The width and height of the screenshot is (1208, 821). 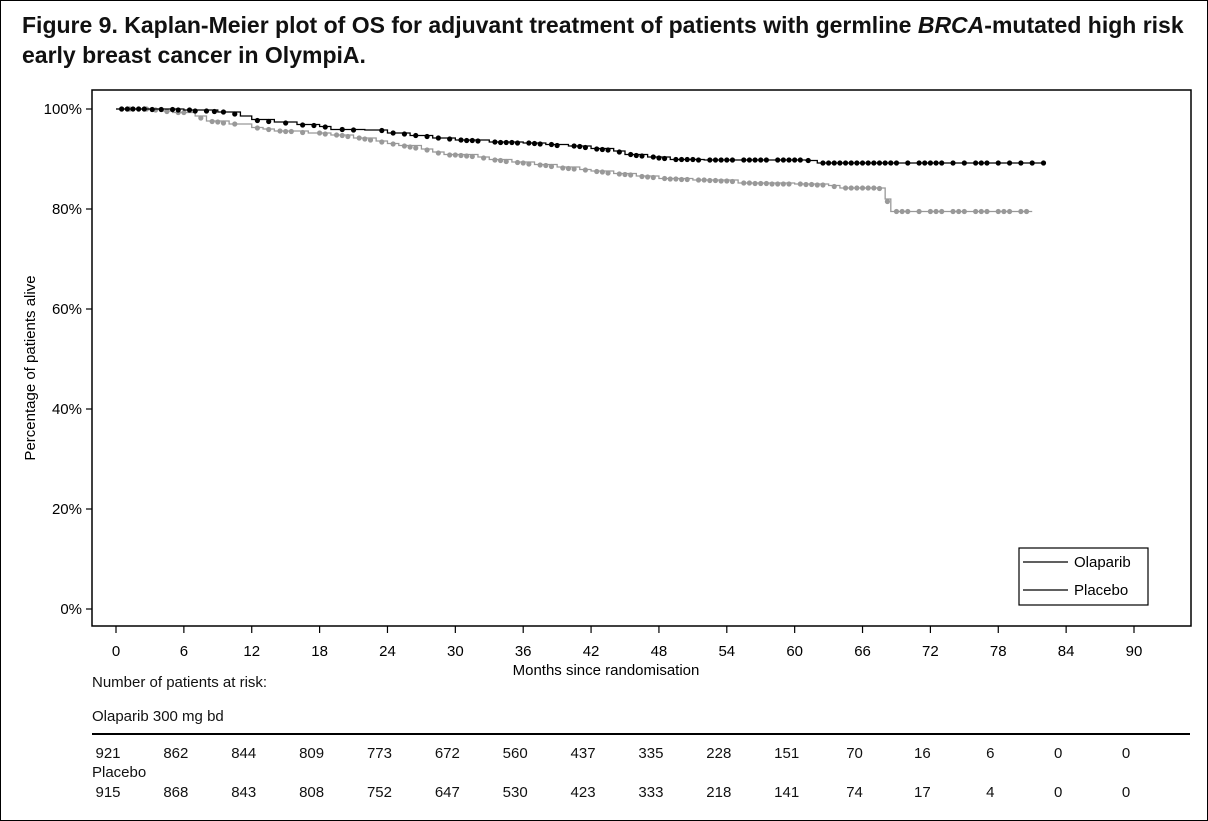 I want to click on legend-placebo-label: Placebo, so click(x=1101, y=590).